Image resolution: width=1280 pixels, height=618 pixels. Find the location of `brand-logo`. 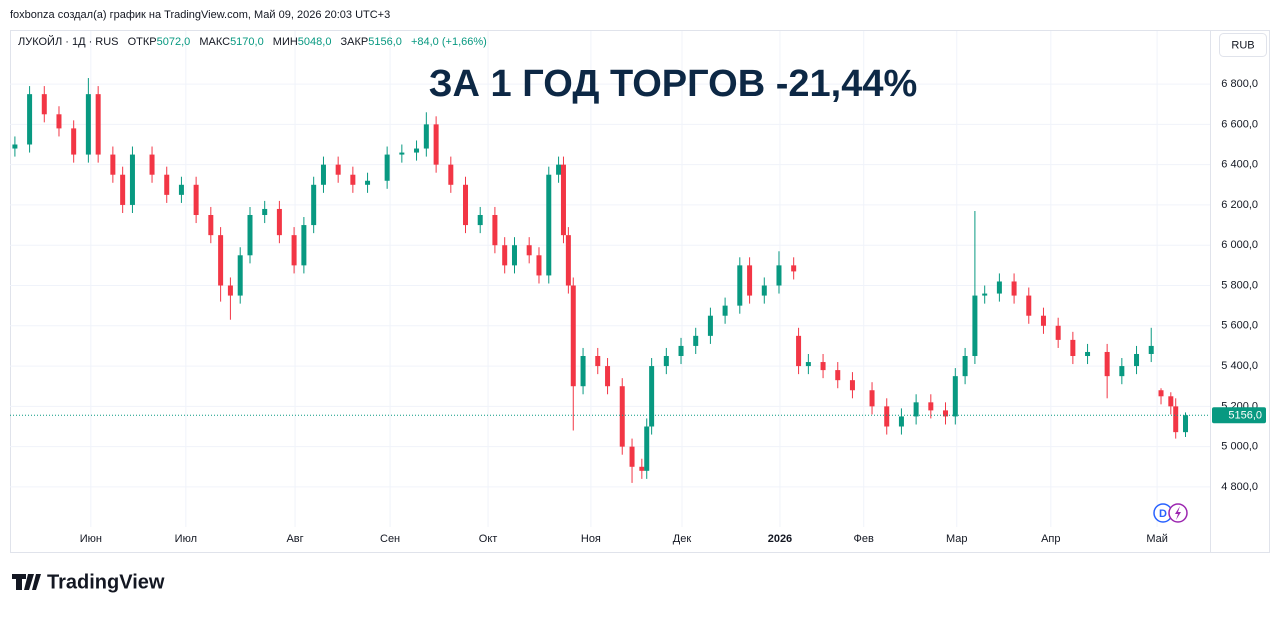

brand-logo is located at coordinates (26, 582).